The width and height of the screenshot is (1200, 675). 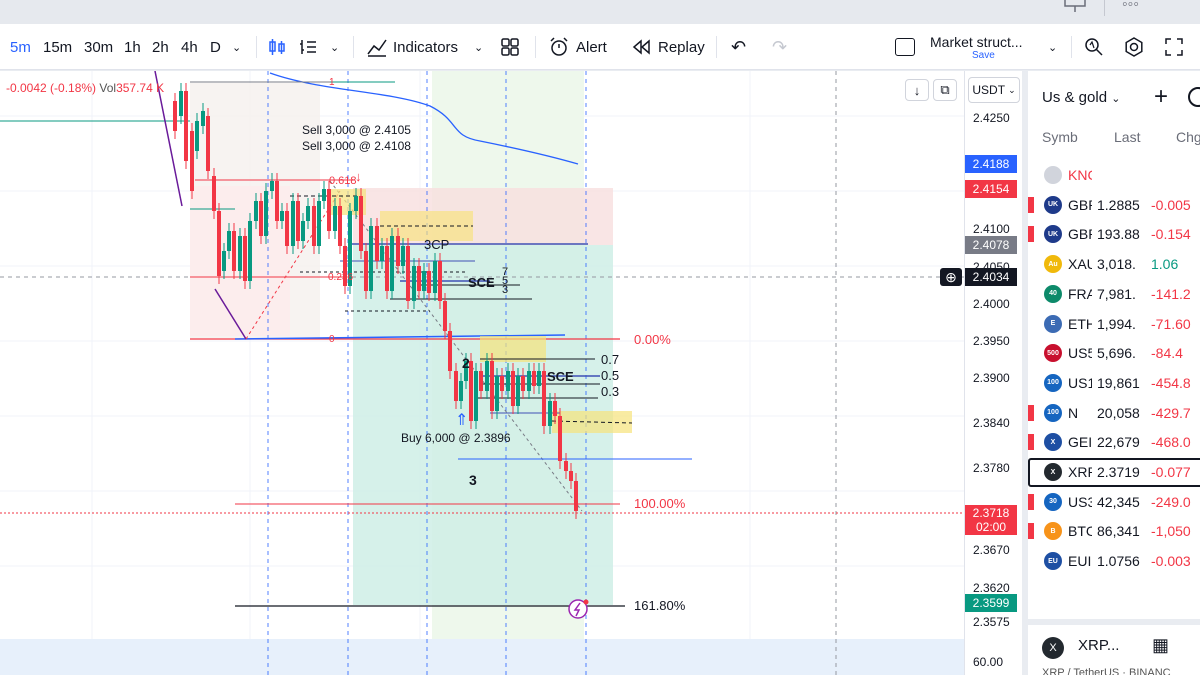 What do you see at coordinates (1131, 6) in the screenshot?
I see `more-icon: ◦◦◦` at bounding box center [1131, 6].